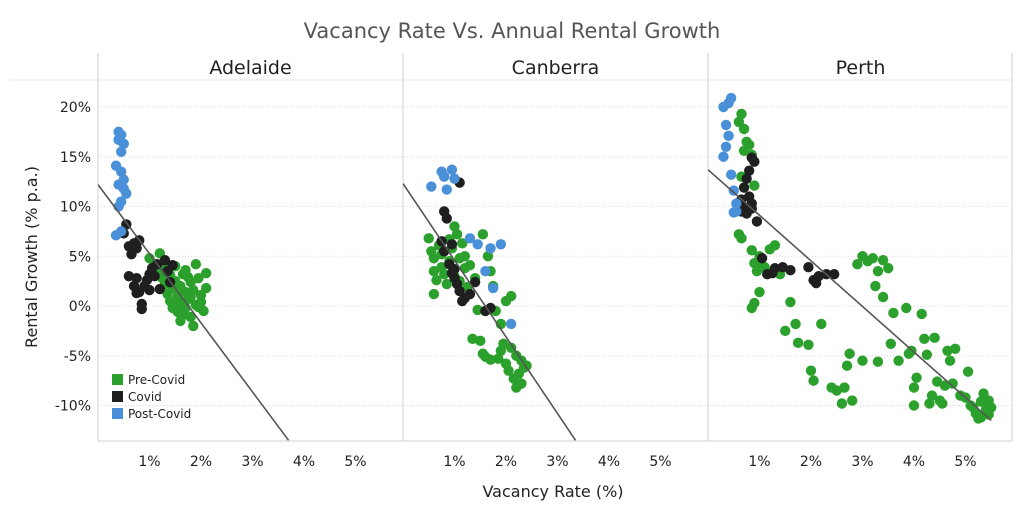 This screenshot has height=512, width=1024. I want to click on y-axis: 20% 15% 10% 5% 0% -5% -10%, so click(73, 257).